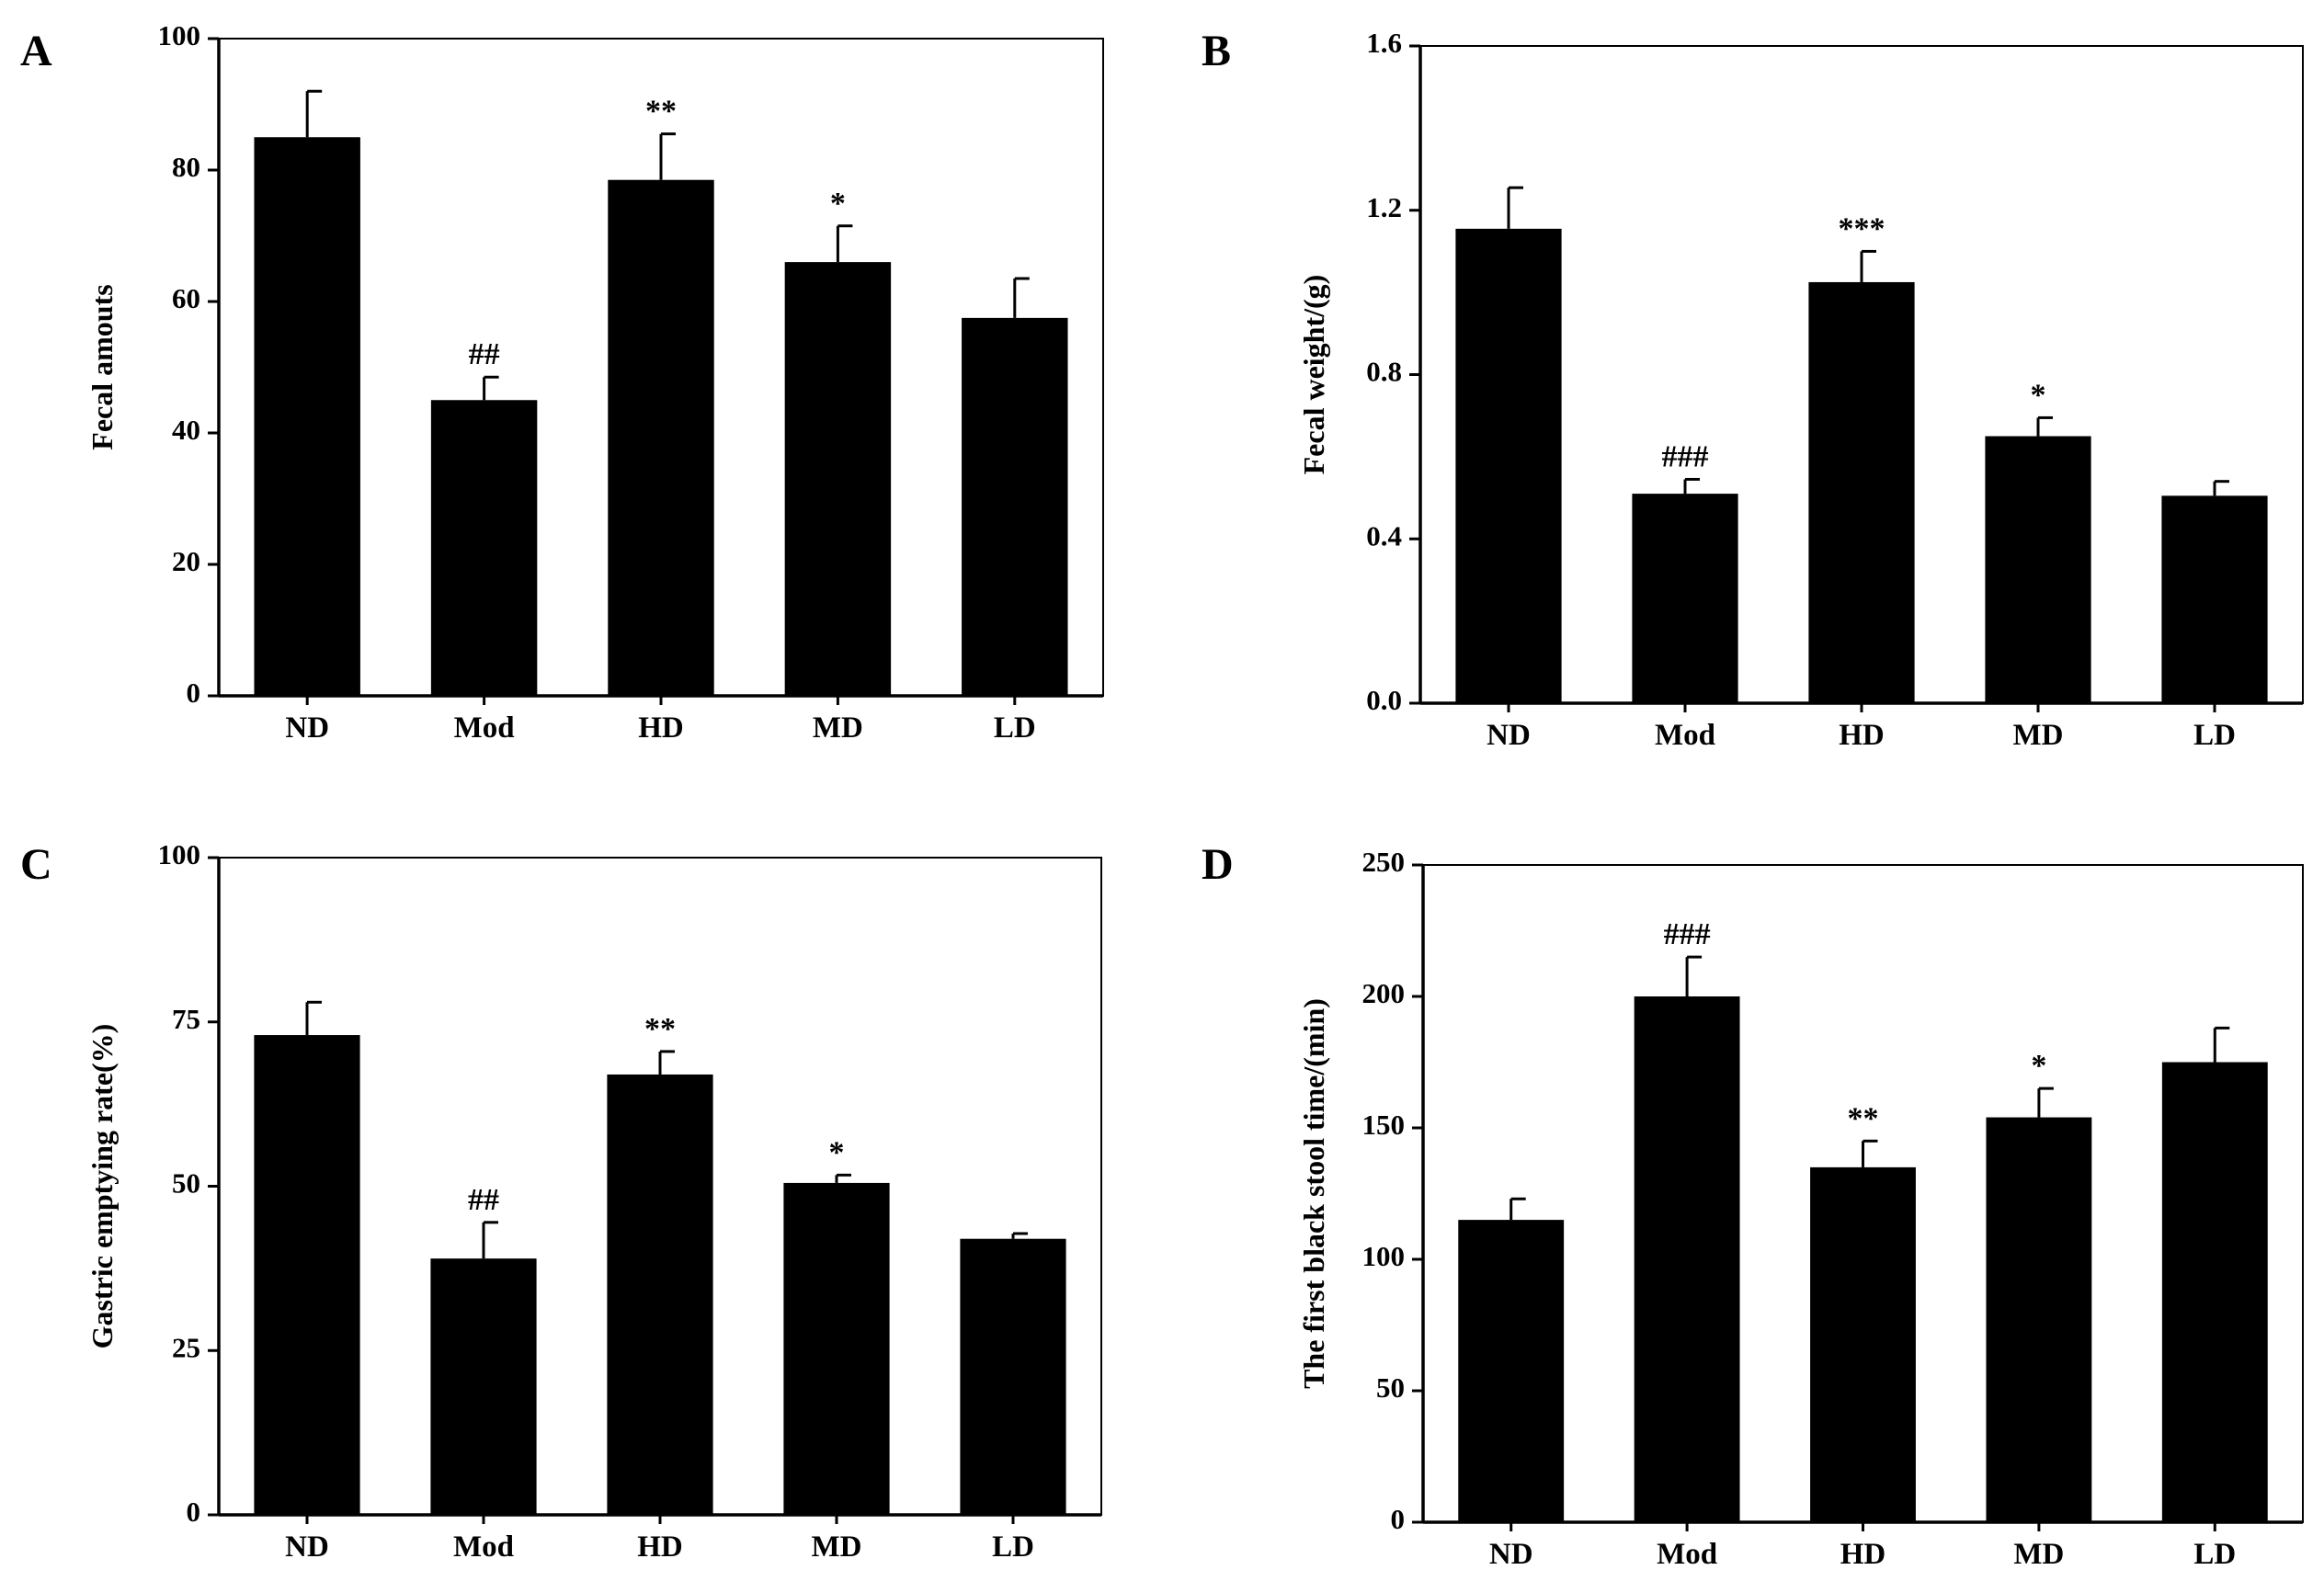  What do you see at coordinates (1218, 864) in the screenshot?
I see `panel-label: D` at bounding box center [1218, 864].